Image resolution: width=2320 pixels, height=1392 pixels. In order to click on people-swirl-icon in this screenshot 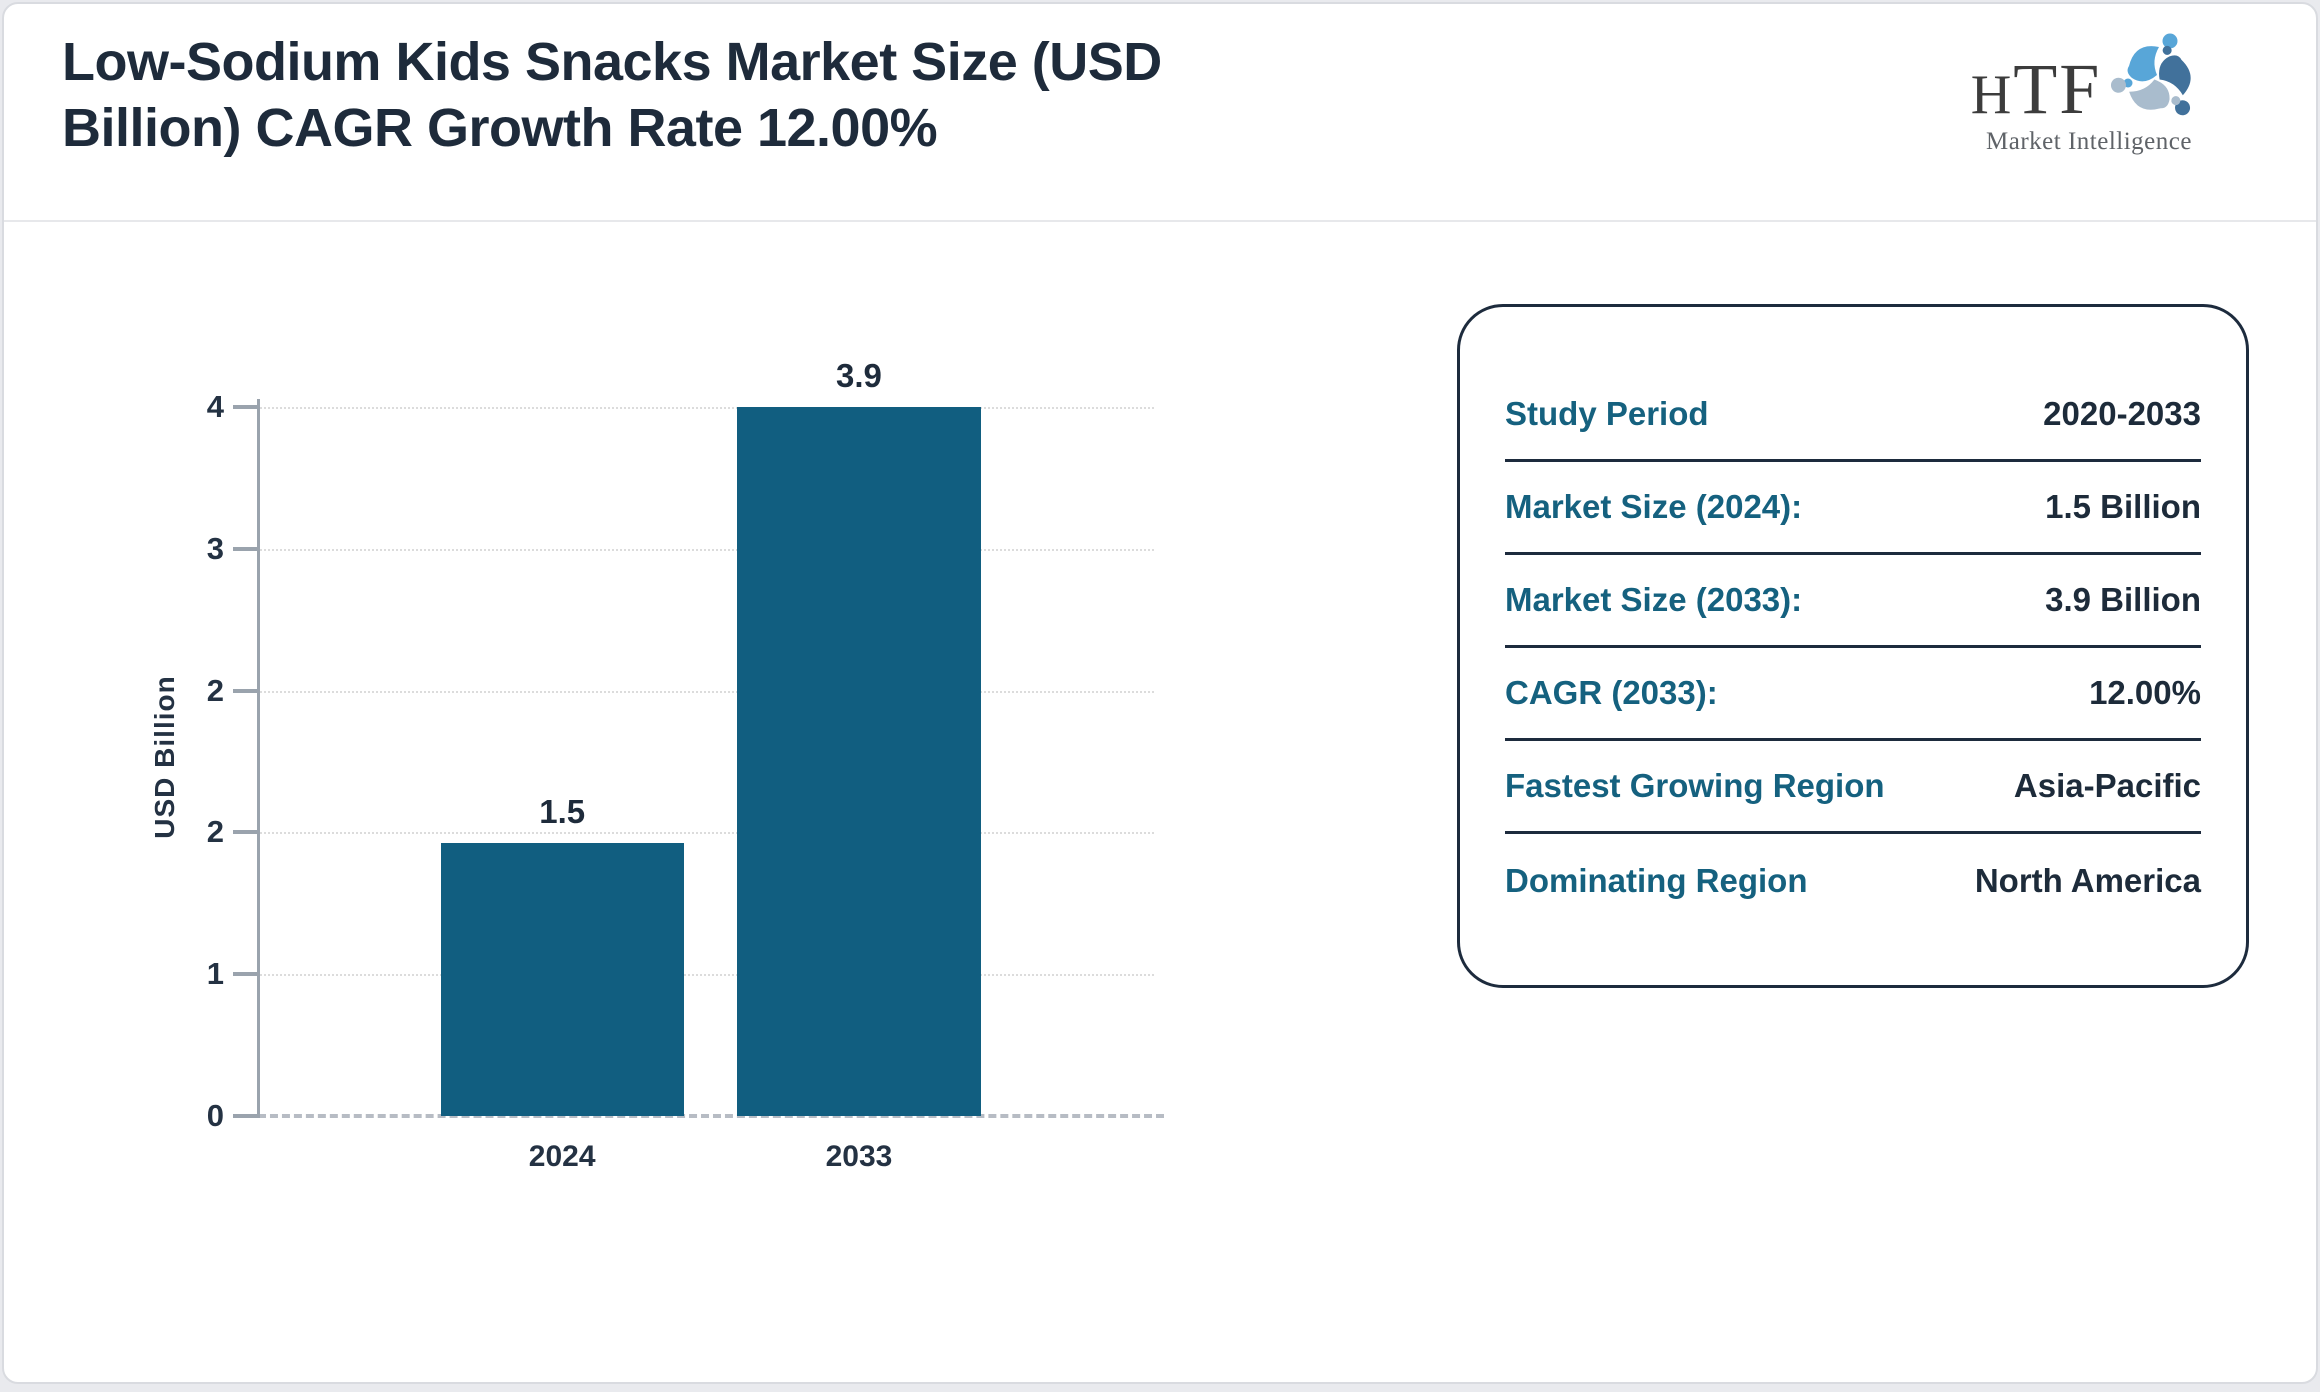, I will do `click(2151, 74)`.